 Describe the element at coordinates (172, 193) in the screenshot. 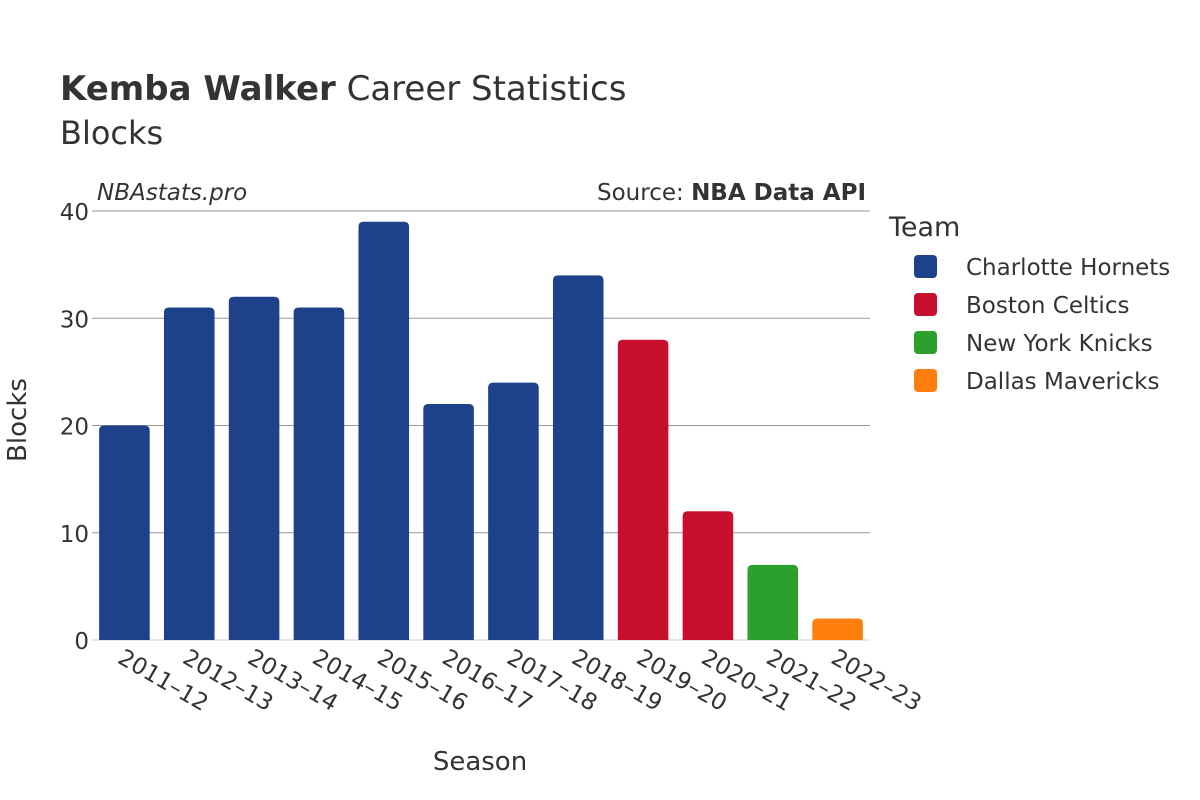

I see `watermark: NBAstats.pro` at that location.